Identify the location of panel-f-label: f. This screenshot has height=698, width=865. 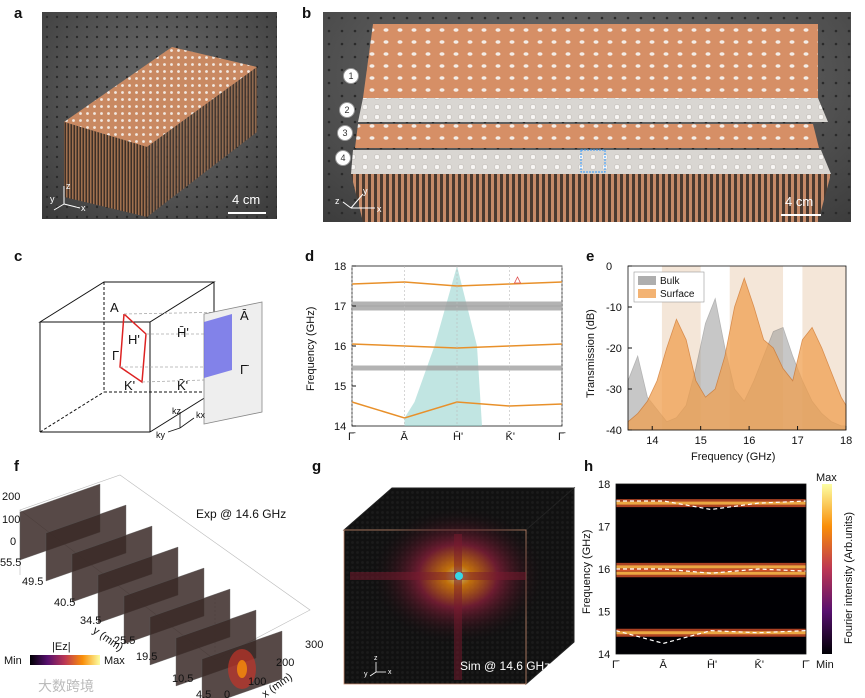
(16, 466).